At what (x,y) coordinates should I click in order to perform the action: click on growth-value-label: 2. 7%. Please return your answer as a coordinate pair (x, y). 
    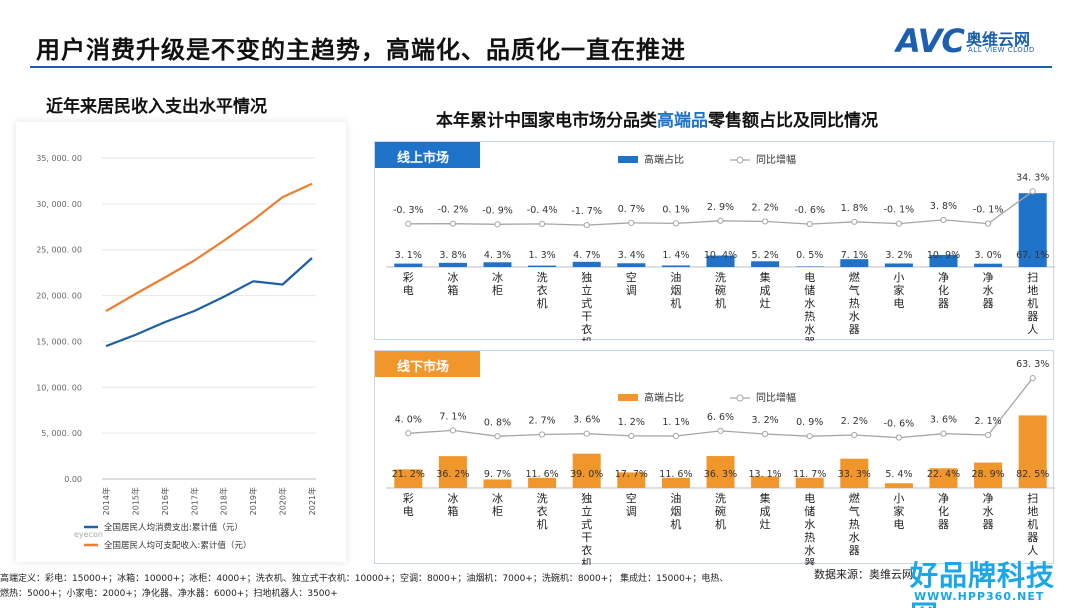
    Looking at the image, I should click on (542, 420).